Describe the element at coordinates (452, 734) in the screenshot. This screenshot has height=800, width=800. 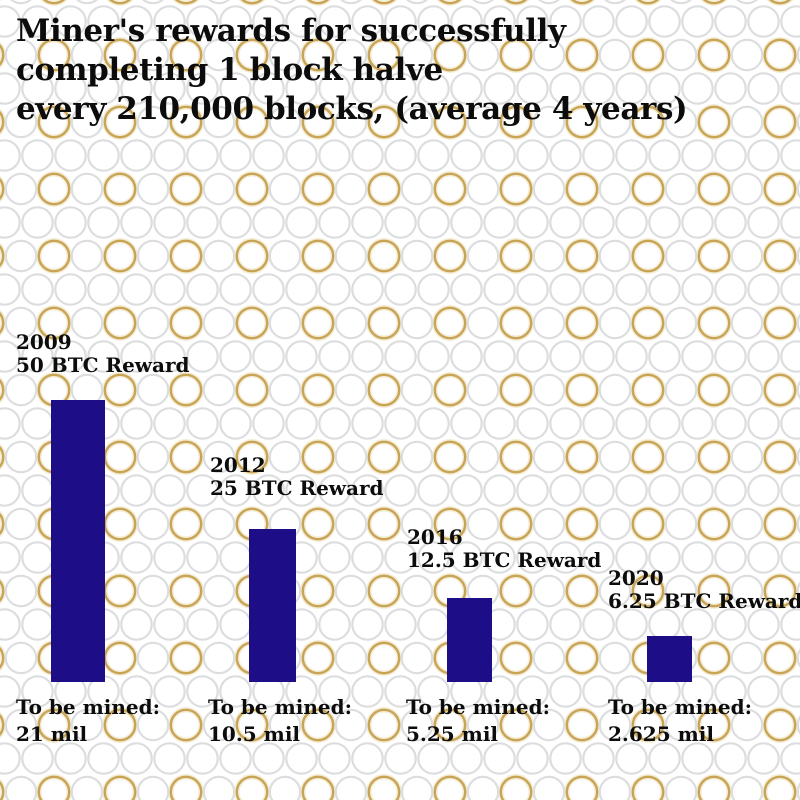
I see `mined-value-label: 5.25 mil` at that location.